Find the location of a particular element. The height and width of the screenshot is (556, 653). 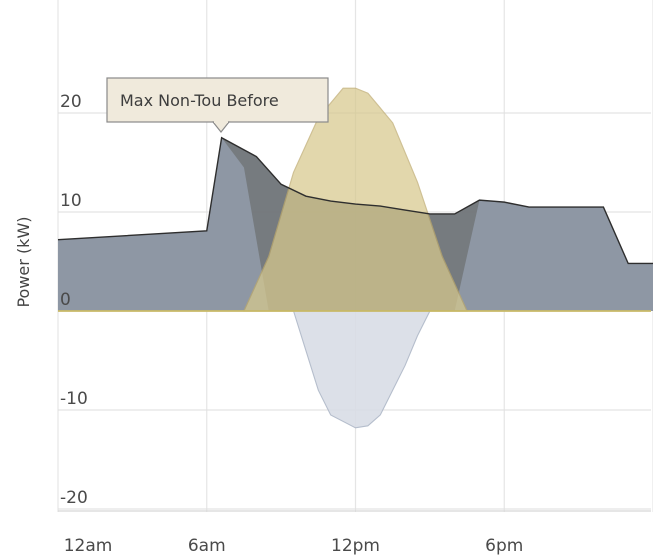

x-tick-label: 6pm is located at coordinates (504, 546).